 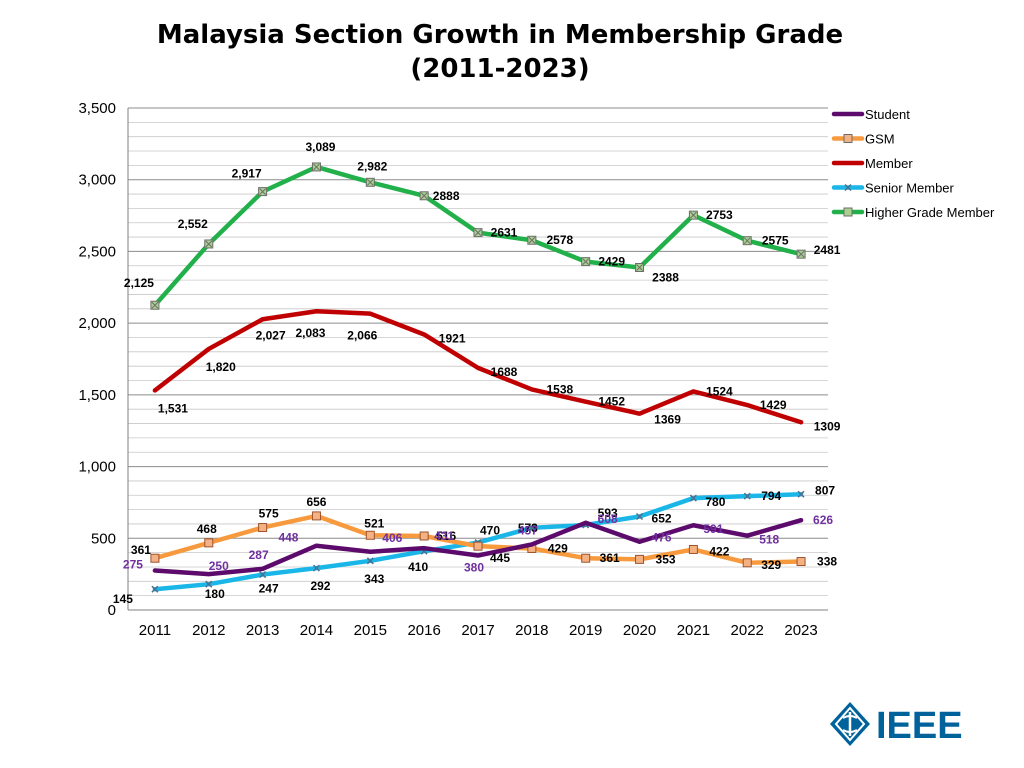 What do you see at coordinates (800, 630) in the screenshot?
I see `x-tick-label: 2023` at bounding box center [800, 630].